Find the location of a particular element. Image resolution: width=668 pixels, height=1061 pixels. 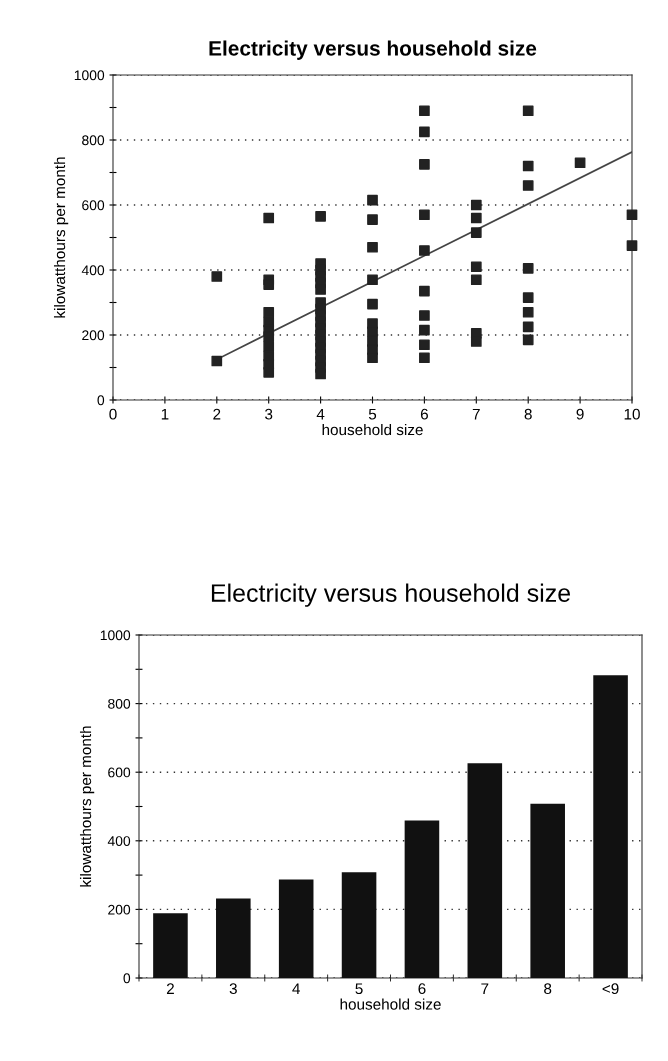

x-tick-label: 1 is located at coordinates (165, 414).